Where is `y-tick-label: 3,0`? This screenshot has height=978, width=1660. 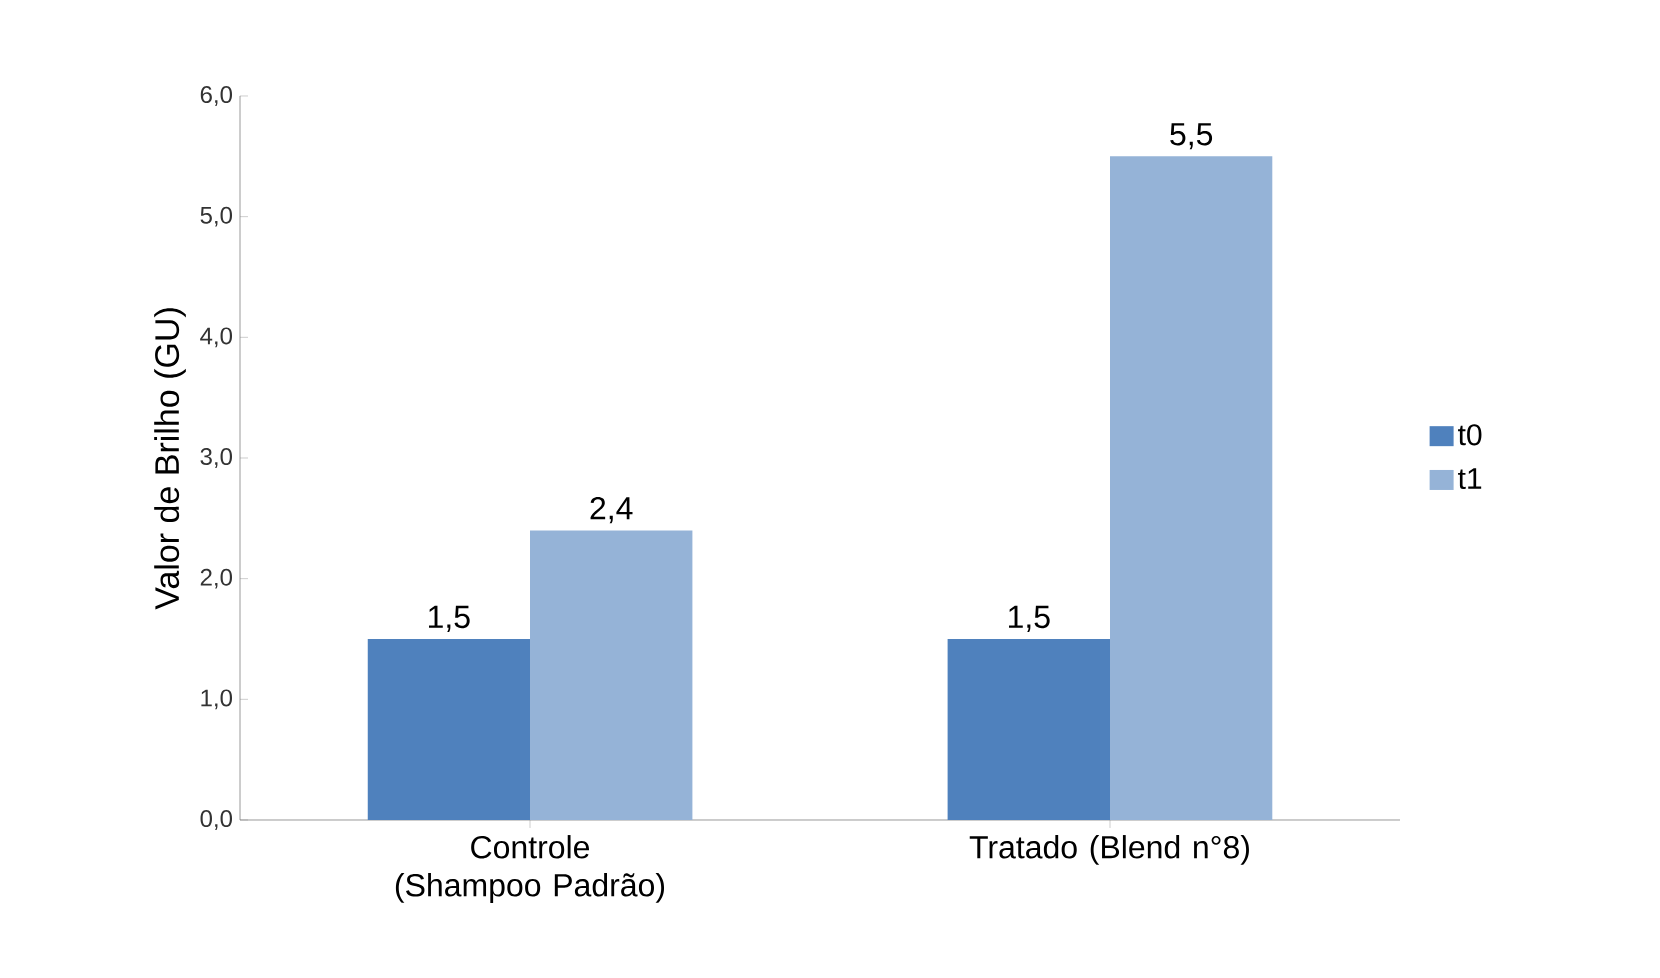
y-tick-label: 3,0 is located at coordinates (216, 458).